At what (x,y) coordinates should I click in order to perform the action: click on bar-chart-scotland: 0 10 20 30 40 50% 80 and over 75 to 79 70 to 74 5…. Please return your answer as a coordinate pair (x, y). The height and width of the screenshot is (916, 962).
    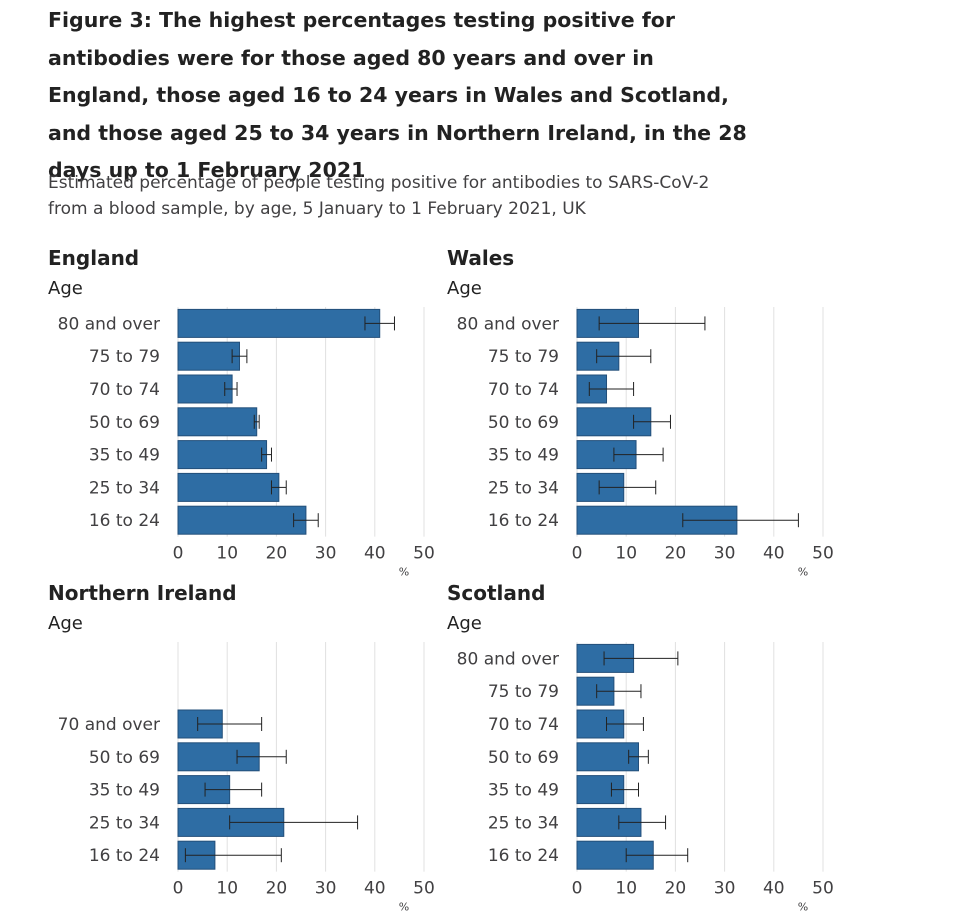
    Looking at the image, I should click on (645, 778).